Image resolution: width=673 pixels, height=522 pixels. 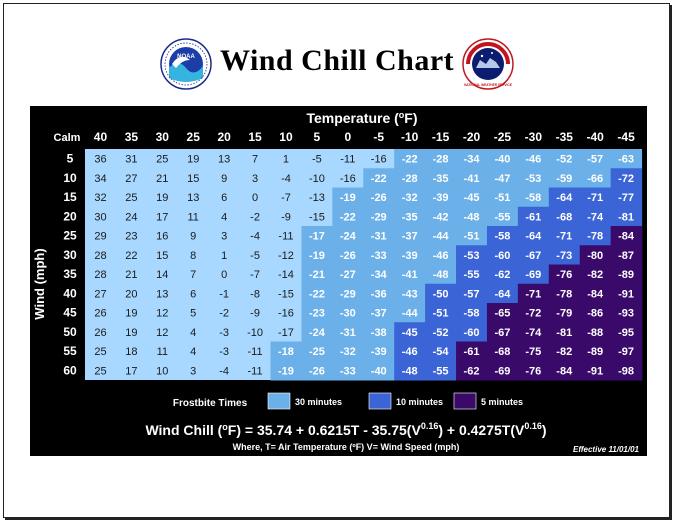 What do you see at coordinates (595, 217) in the screenshot?
I see `wind-chill-value: -74` at bounding box center [595, 217].